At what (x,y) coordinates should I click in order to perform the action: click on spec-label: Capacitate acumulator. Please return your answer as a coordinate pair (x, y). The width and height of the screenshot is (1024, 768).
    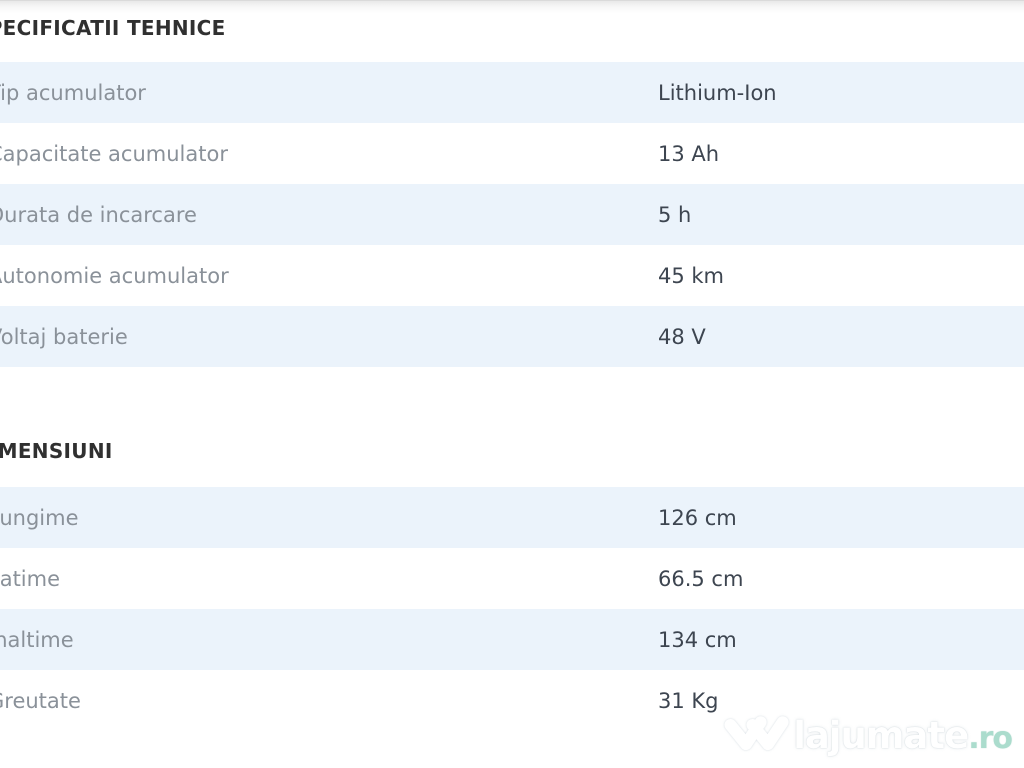
    Looking at the image, I should click on (114, 153).